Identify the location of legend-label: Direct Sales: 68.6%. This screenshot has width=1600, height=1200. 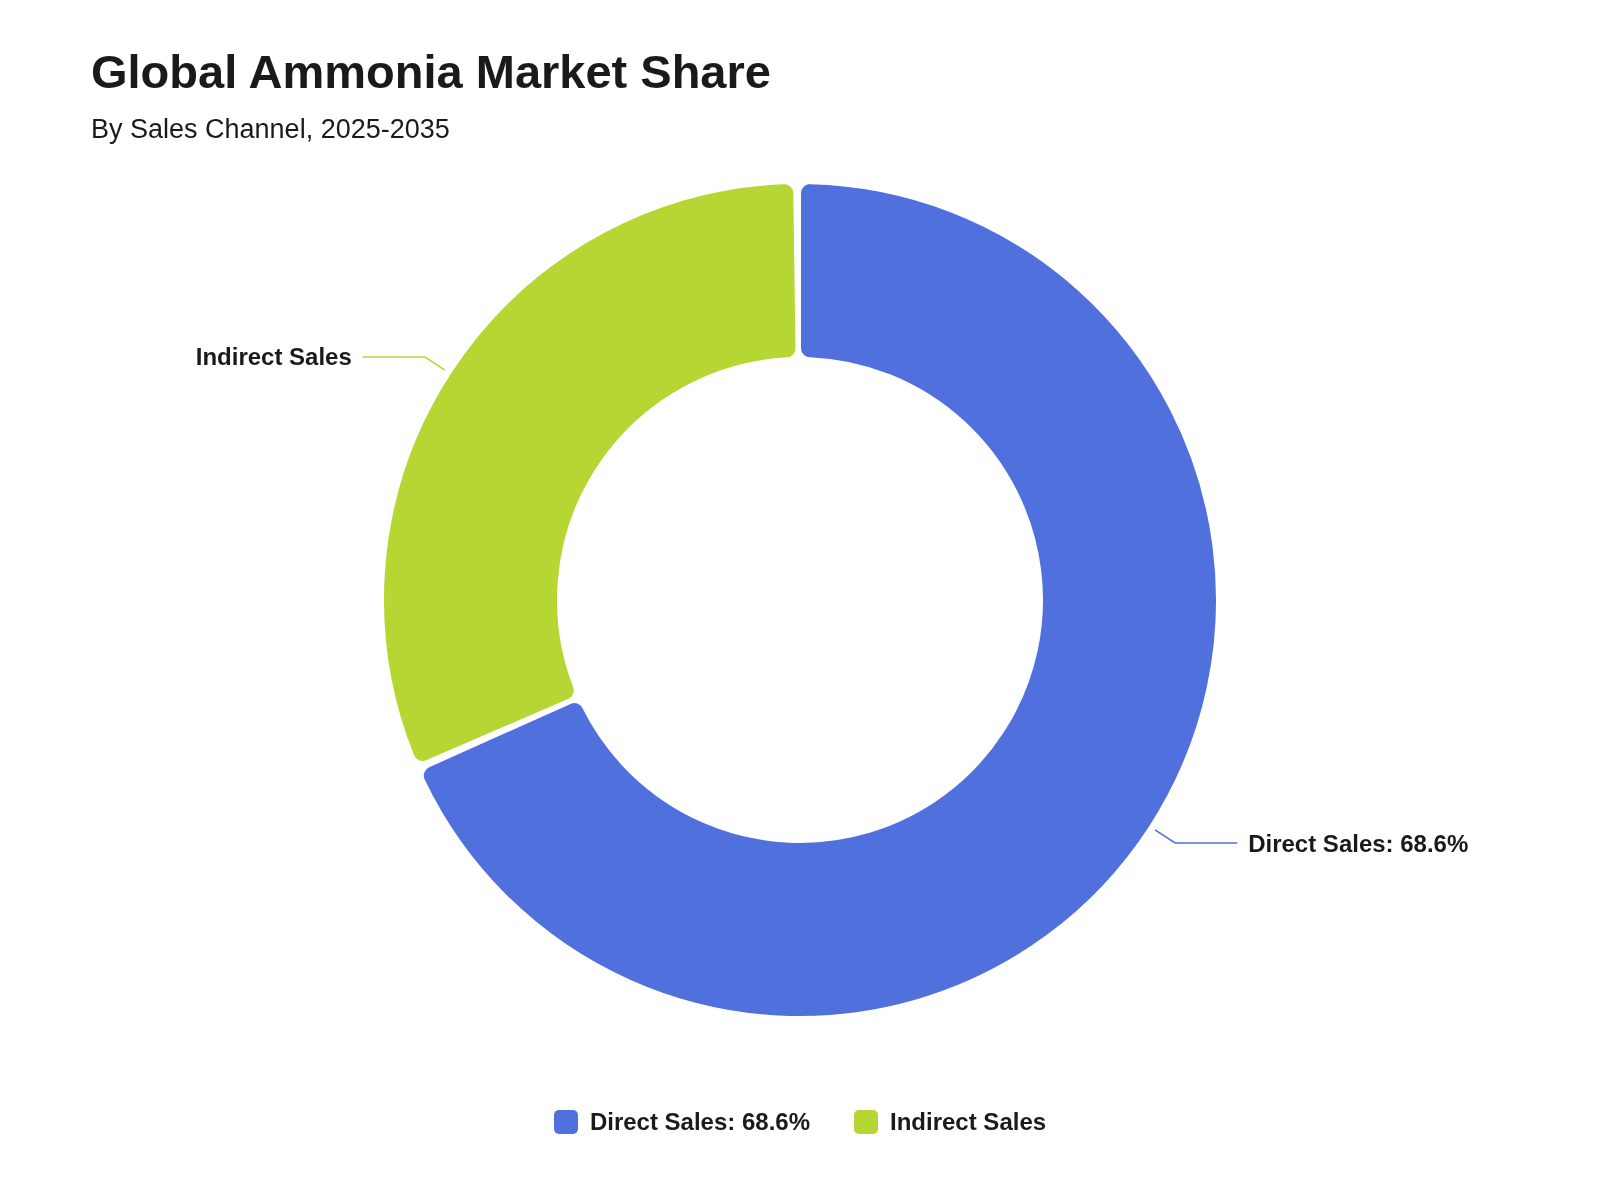
(700, 1122).